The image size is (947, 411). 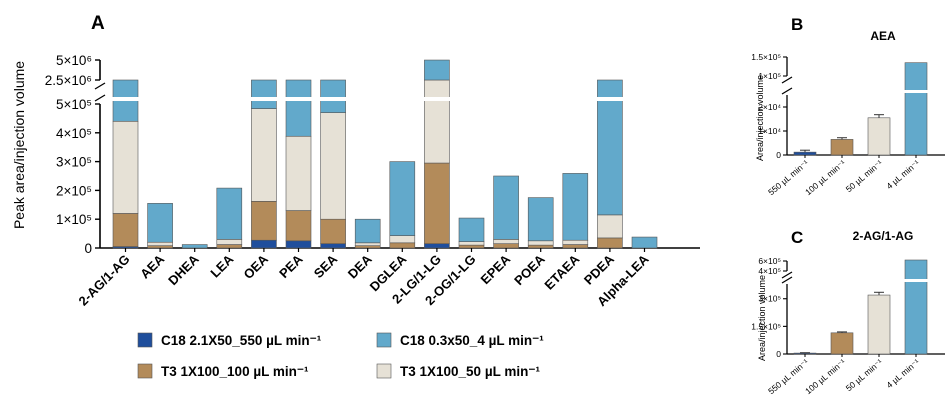 I want to click on panel-a-ytick-label: 5×10⁵, so click(x=74, y=104).